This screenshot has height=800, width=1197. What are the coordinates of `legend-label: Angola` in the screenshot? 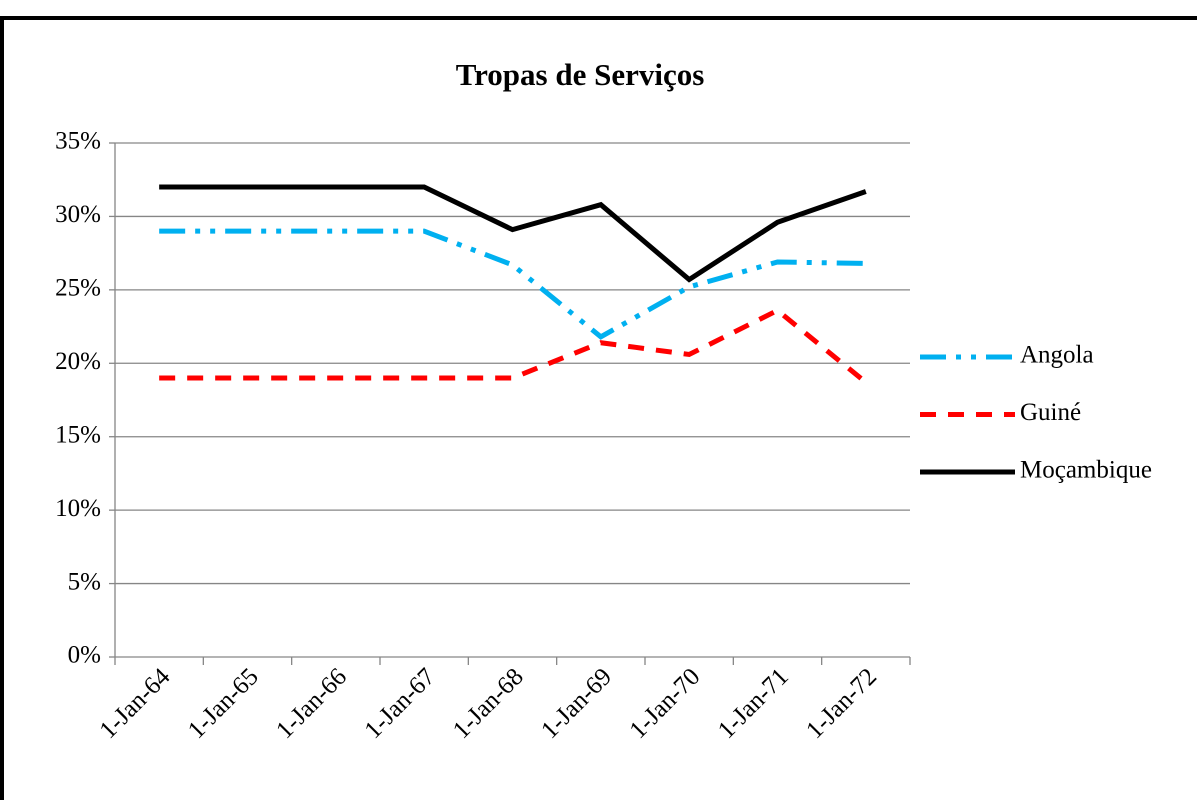 It's located at (1057, 355).